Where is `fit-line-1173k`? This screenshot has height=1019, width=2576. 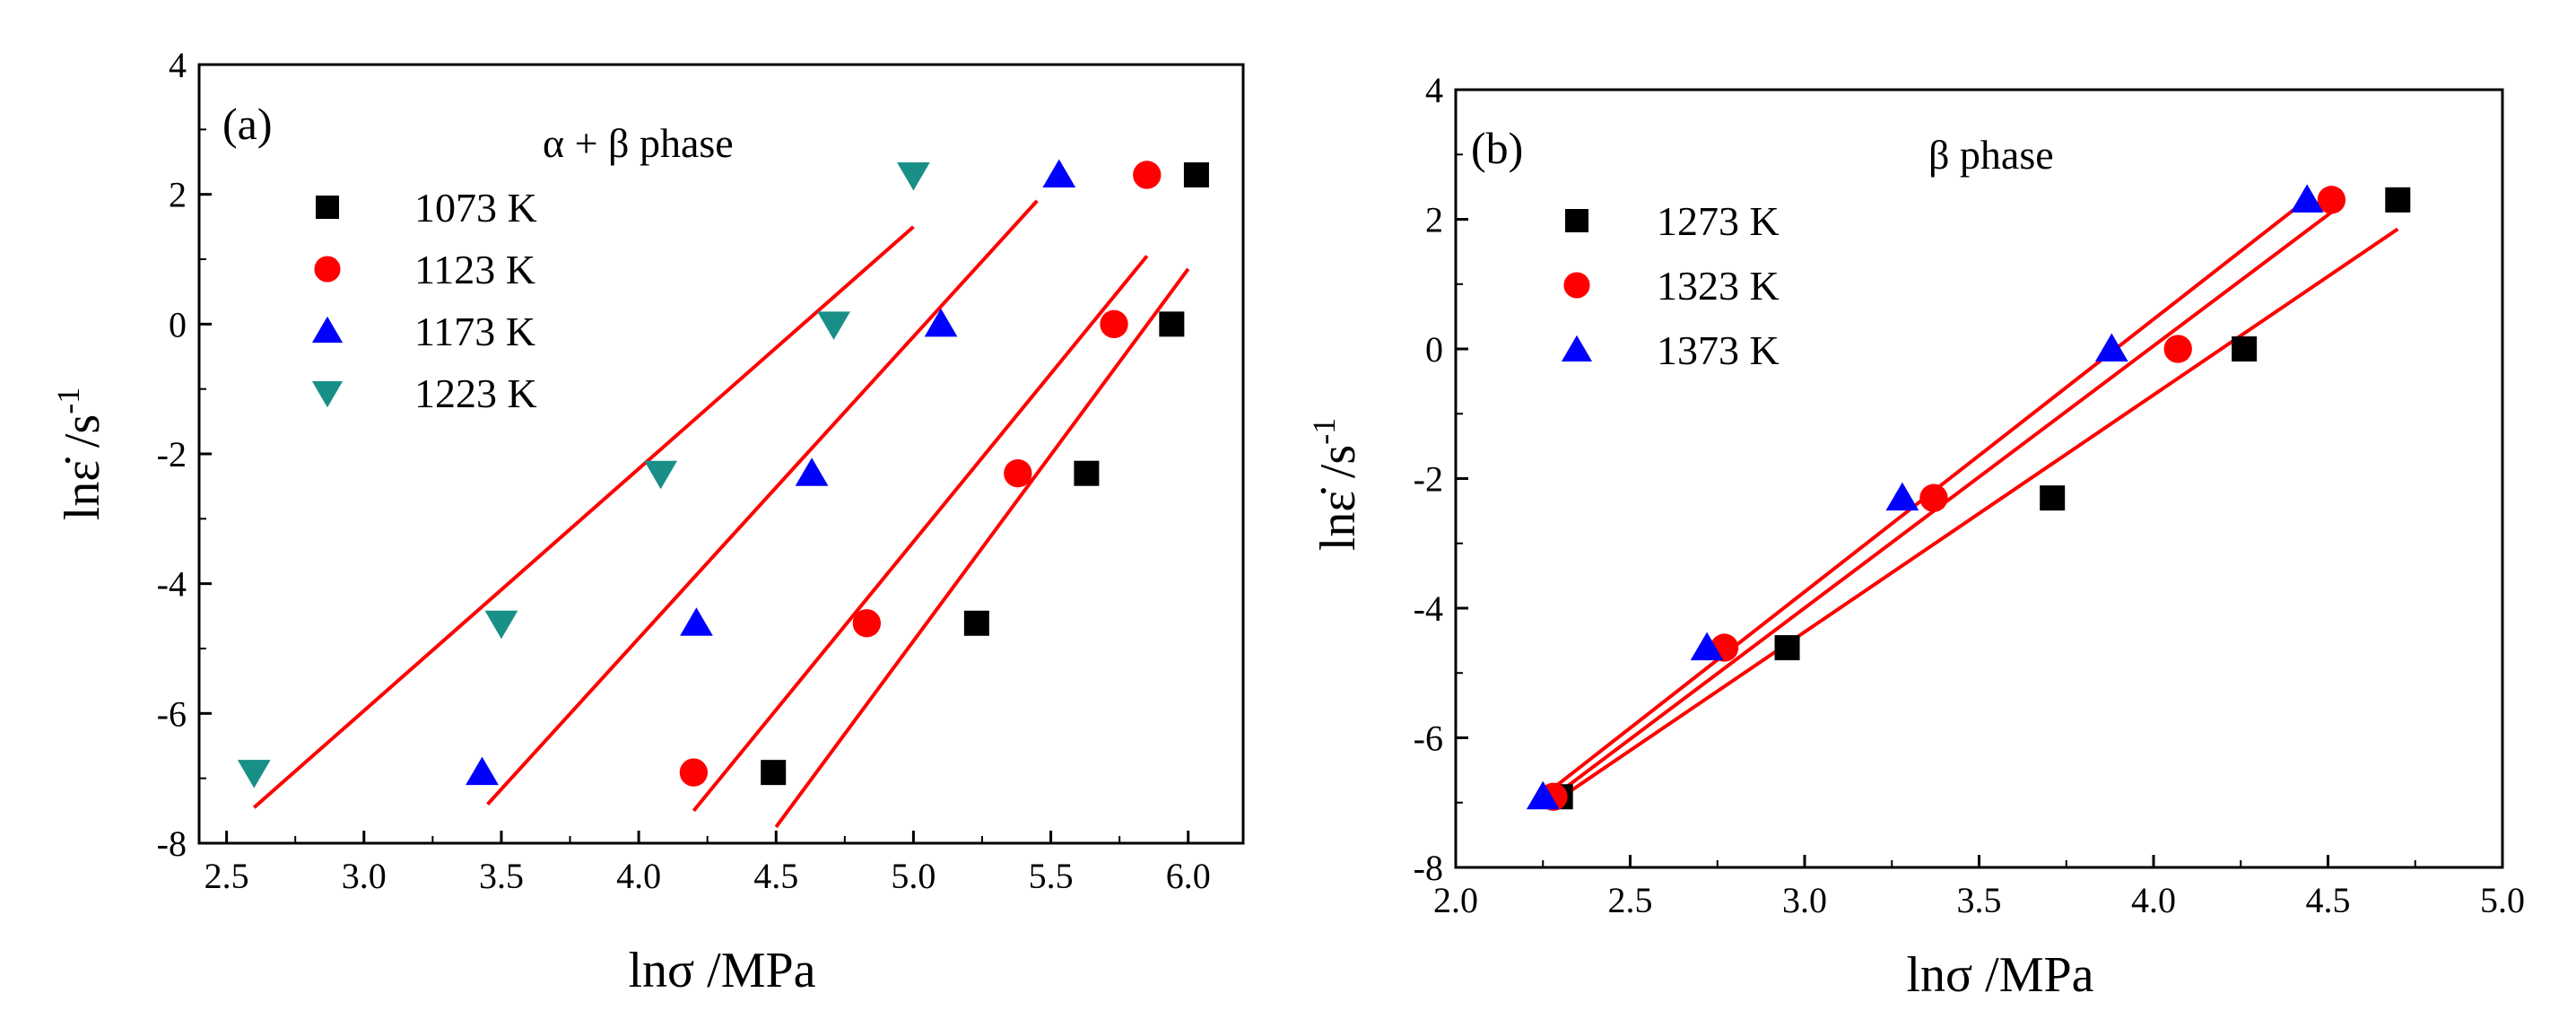
fit-line-1173k is located at coordinates (762, 502).